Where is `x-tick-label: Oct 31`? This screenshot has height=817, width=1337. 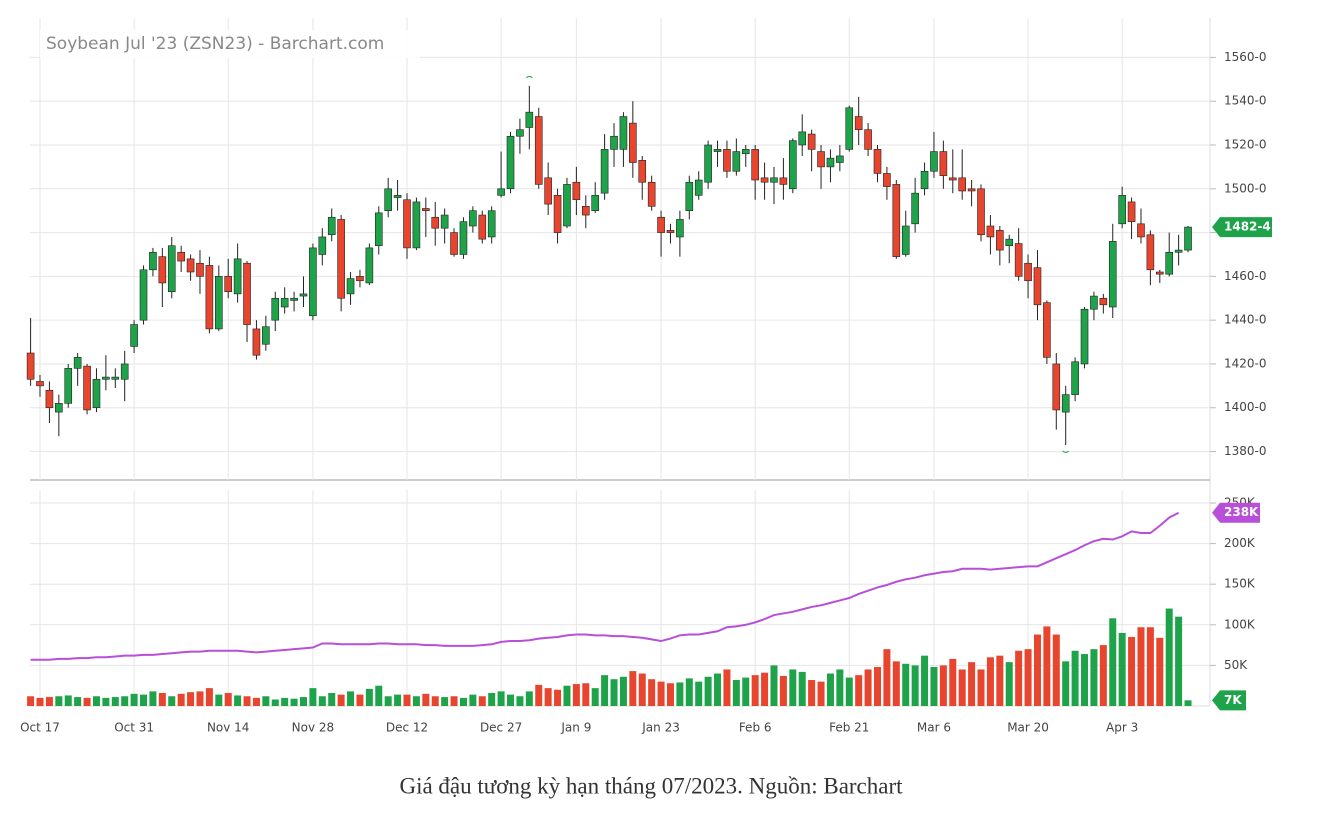
x-tick-label: Oct 31 is located at coordinates (134, 728).